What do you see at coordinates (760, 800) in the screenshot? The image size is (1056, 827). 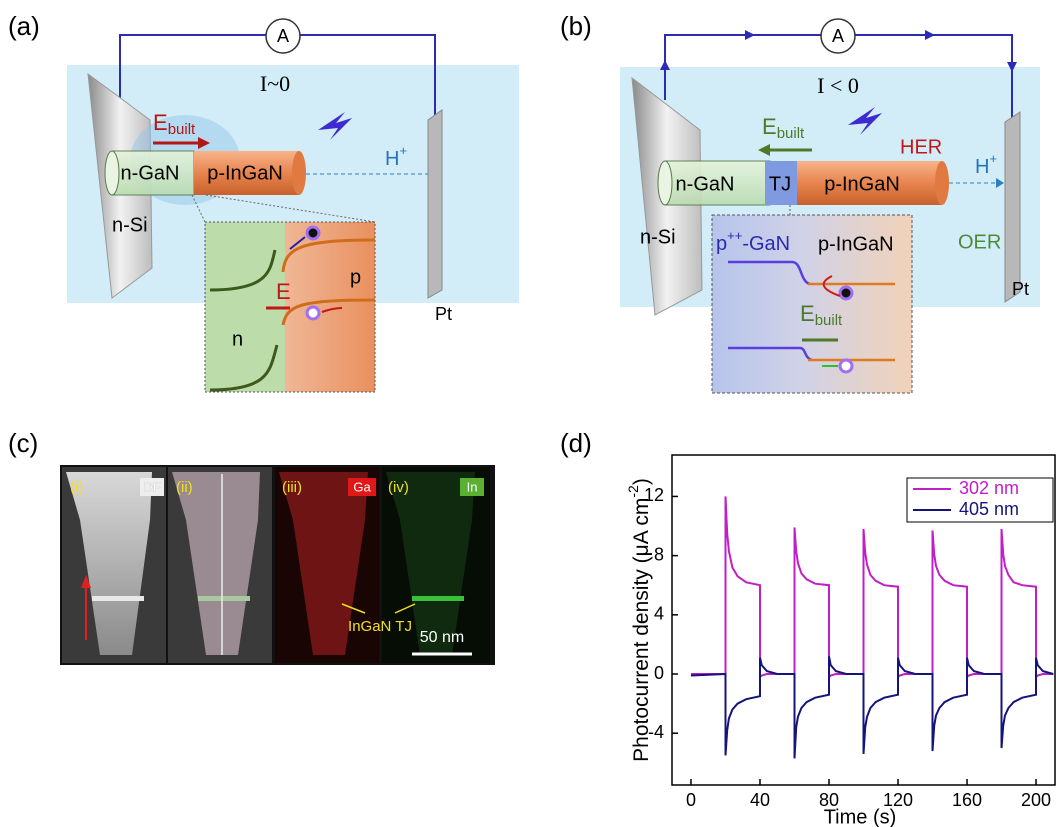 I see `x-tick-label: 40` at bounding box center [760, 800].